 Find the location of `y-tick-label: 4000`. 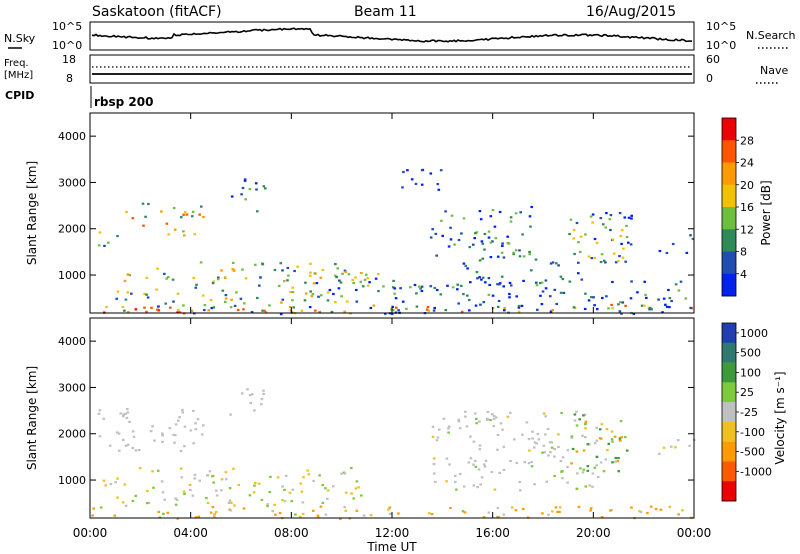

y-tick-label: 4000 is located at coordinates (72, 341).